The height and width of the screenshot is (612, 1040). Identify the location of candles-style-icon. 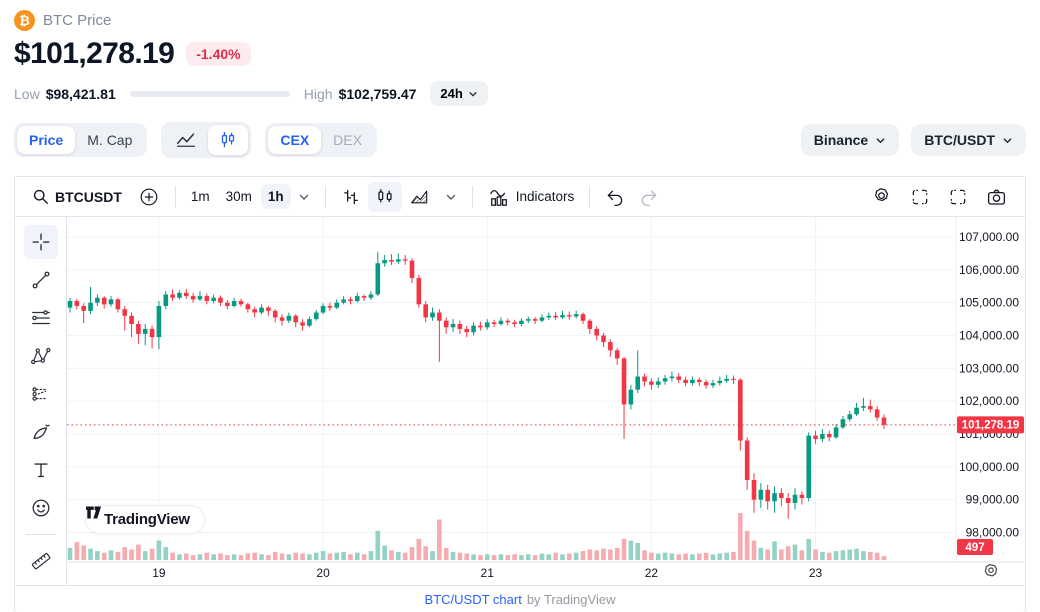
(384, 196).